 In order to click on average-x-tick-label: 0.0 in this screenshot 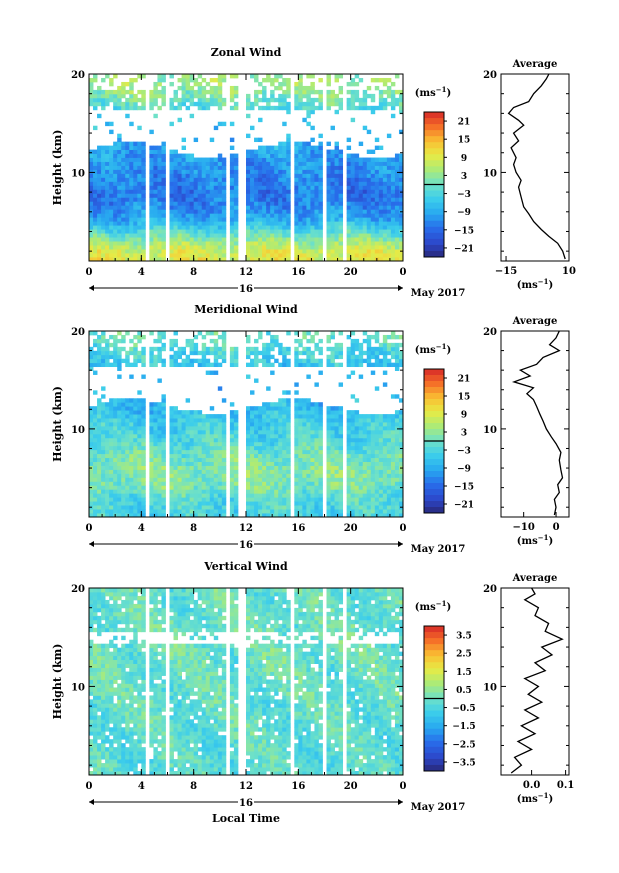, I will do `click(531, 785)`.